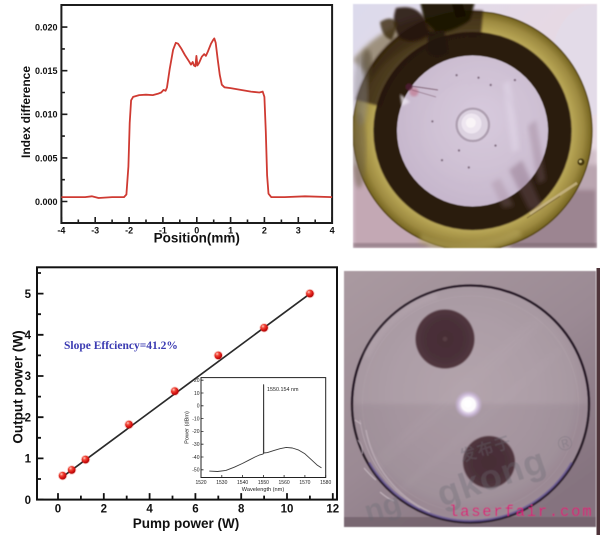  Describe the element at coordinates (197, 381) in the screenshot. I see `svg-text: 20` at that location.